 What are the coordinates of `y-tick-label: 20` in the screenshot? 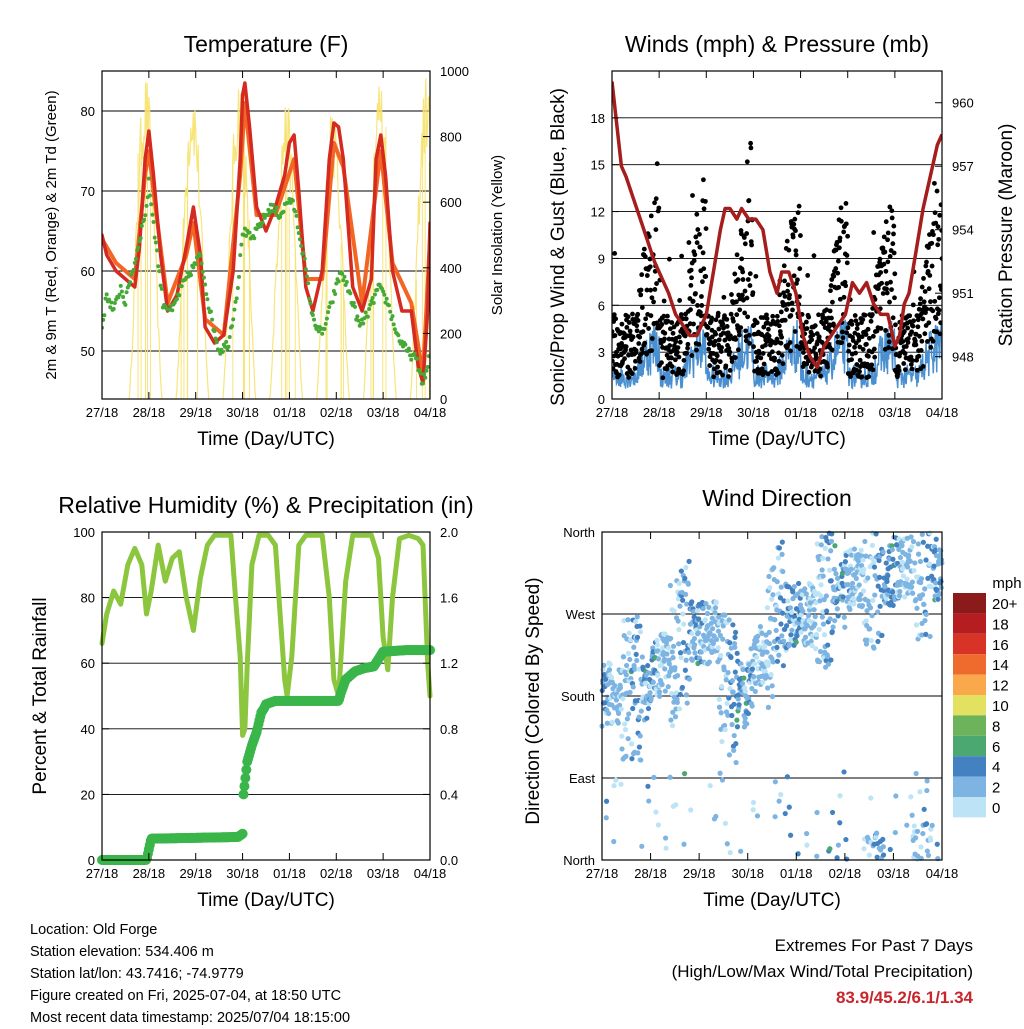 It's located at (88, 794).